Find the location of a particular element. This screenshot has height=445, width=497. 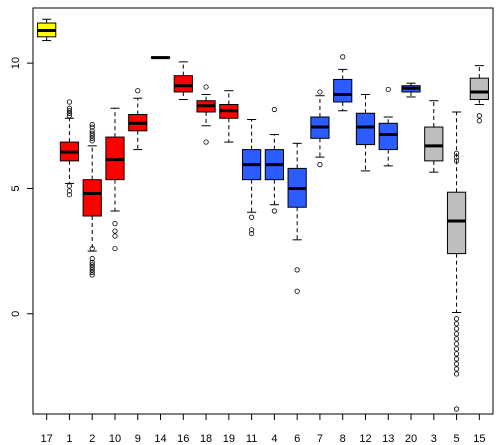

x-tick-label: 14 is located at coordinates (160, 439).